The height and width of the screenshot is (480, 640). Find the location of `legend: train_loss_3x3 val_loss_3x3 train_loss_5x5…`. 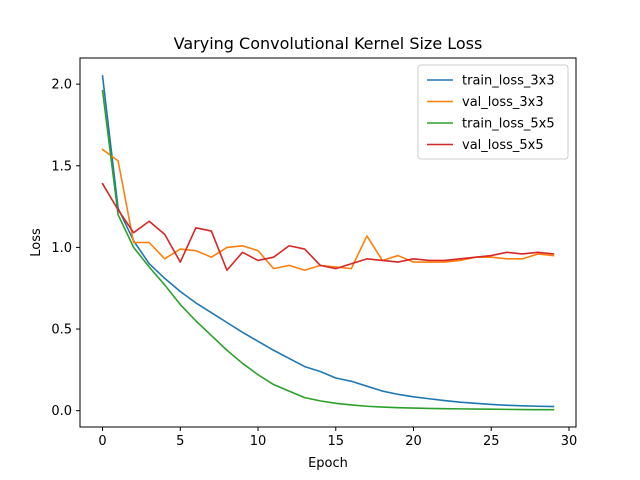

legend: train_loss_3x3 val_loss_3x3 train_loss_5x5… is located at coordinates (493, 112).